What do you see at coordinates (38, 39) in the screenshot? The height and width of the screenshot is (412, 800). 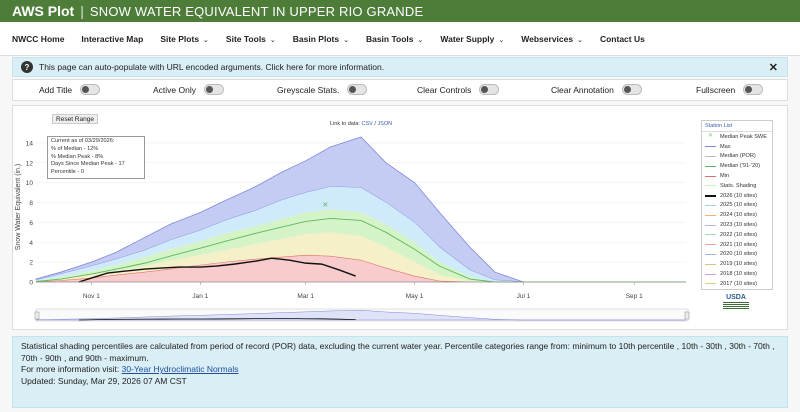 I see `nav-item: NWCC Home` at bounding box center [38, 39].